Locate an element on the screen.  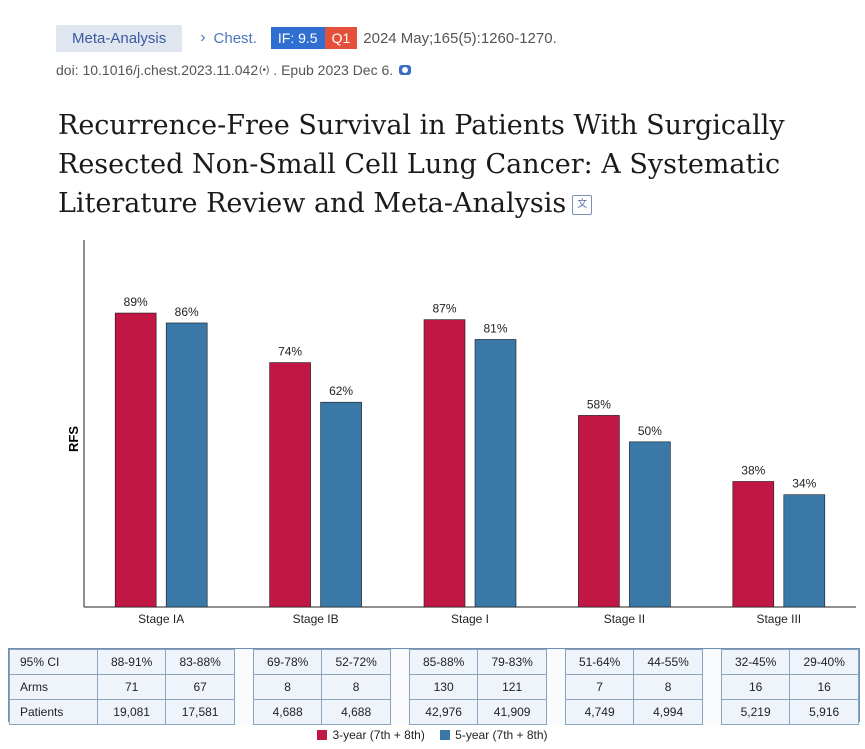
table-row-header: Arms is located at coordinates (53, 687).